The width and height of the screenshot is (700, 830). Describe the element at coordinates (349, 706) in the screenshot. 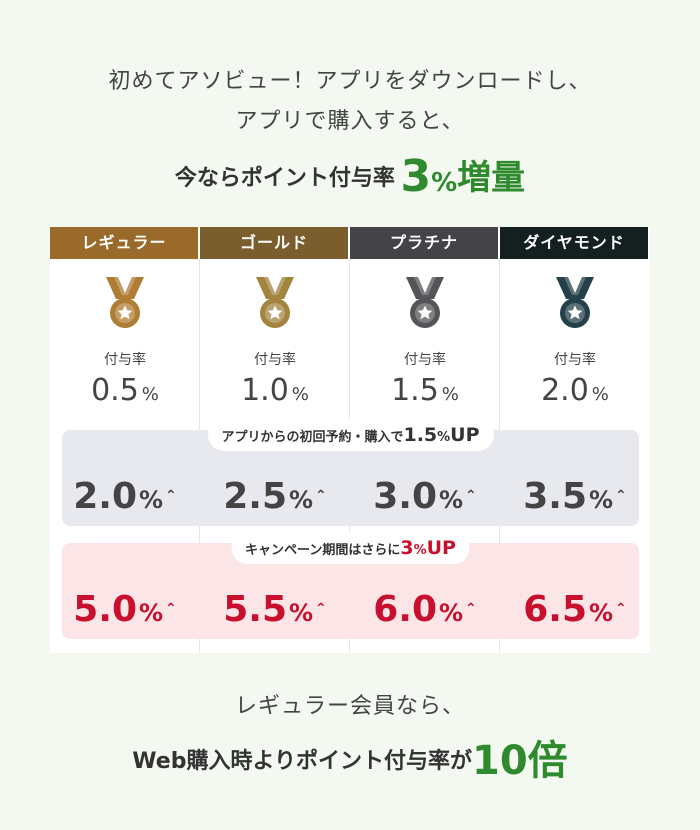

I see `outro-line-1: レギュラー会員なら、` at that location.